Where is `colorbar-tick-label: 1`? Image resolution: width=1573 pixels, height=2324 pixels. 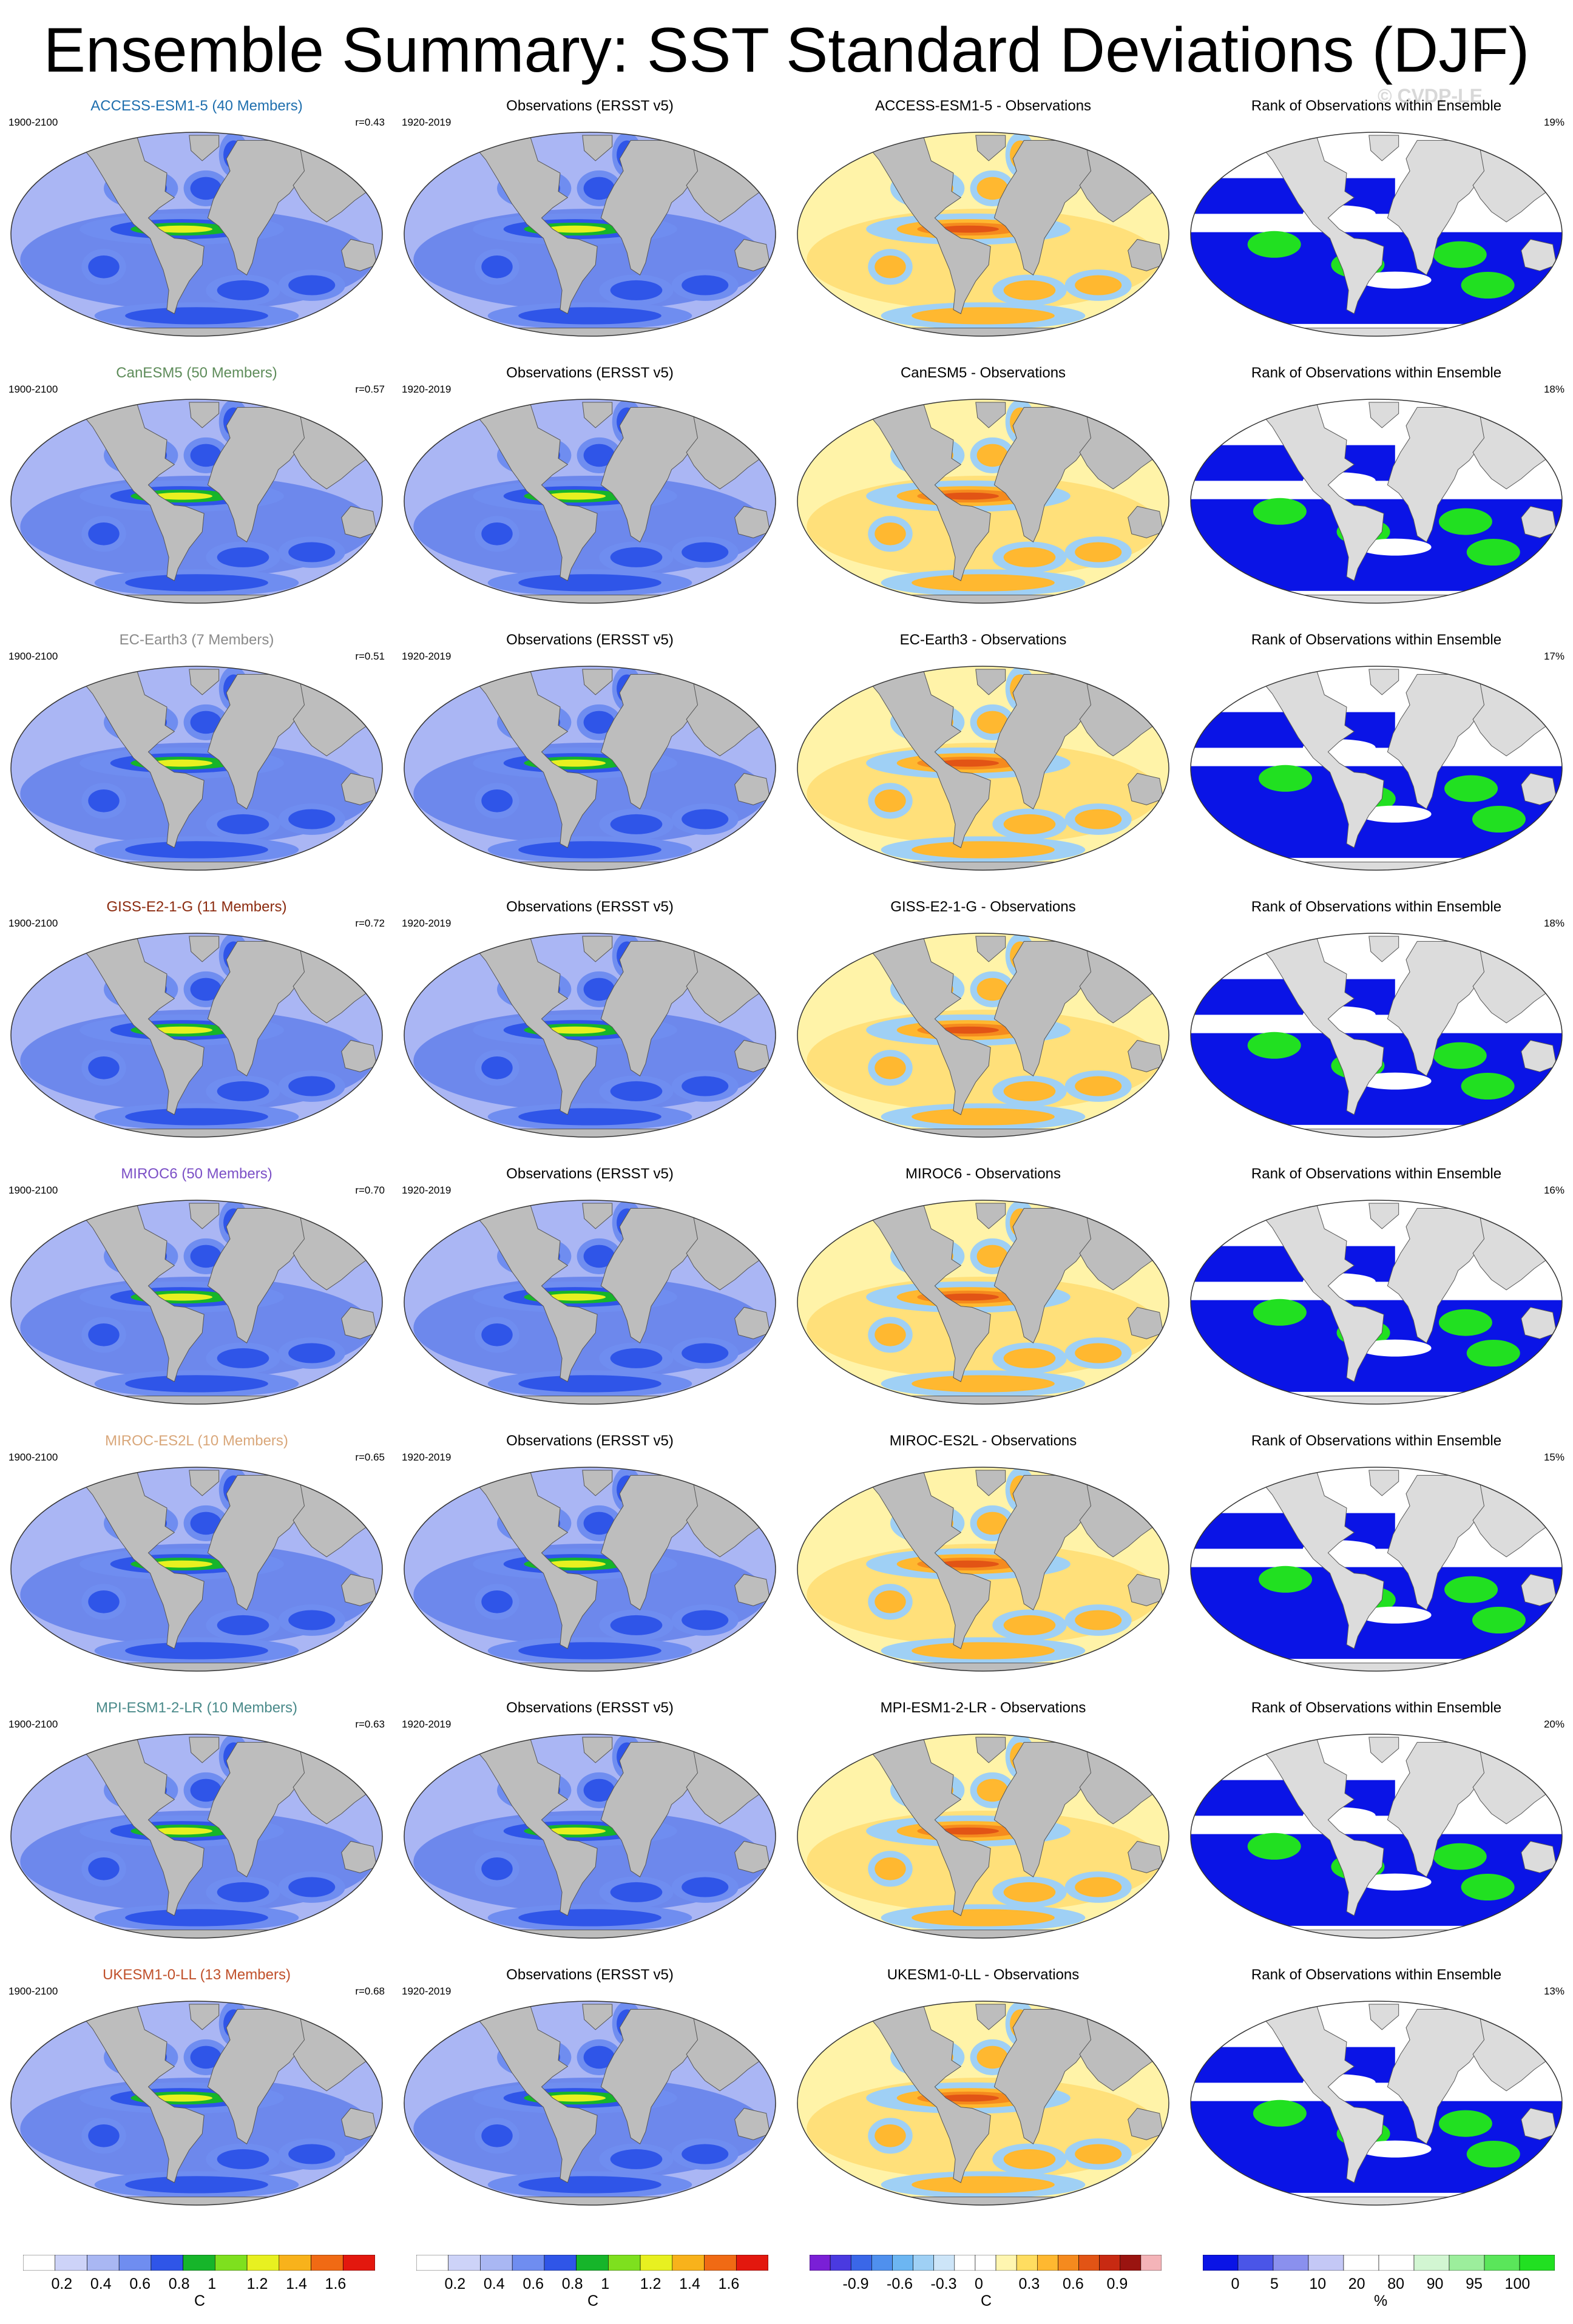 colorbar-tick-label: 1 is located at coordinates (605, 2283).